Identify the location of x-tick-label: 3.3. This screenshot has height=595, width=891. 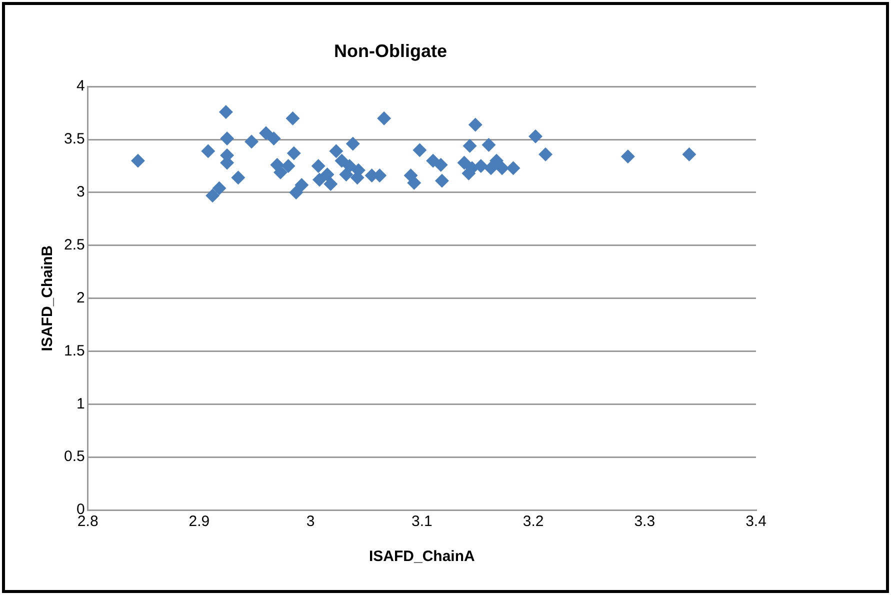
(645, 521).